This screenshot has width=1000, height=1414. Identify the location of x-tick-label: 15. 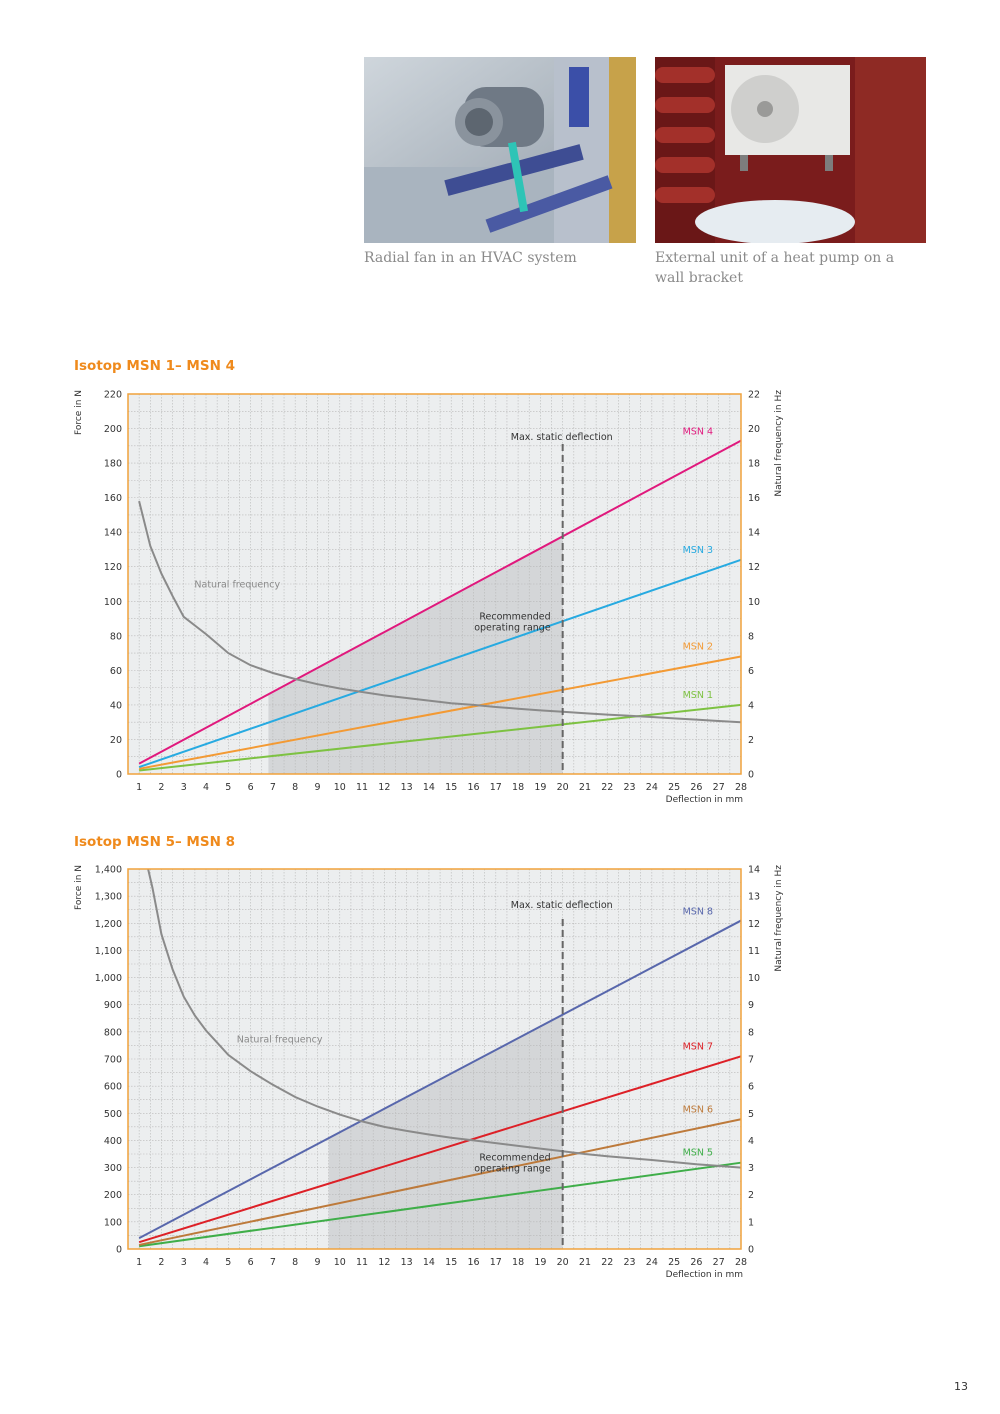
(451, 1262).